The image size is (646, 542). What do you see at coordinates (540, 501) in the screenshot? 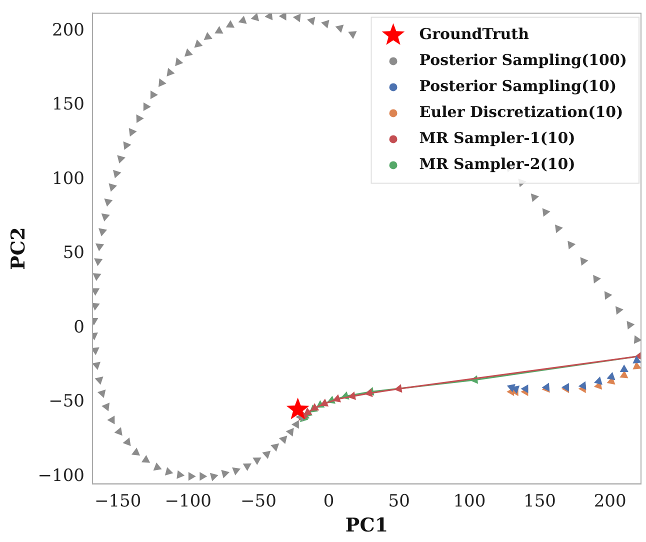
I see `x-tick-label: 150` at bounding box center [540, 501].